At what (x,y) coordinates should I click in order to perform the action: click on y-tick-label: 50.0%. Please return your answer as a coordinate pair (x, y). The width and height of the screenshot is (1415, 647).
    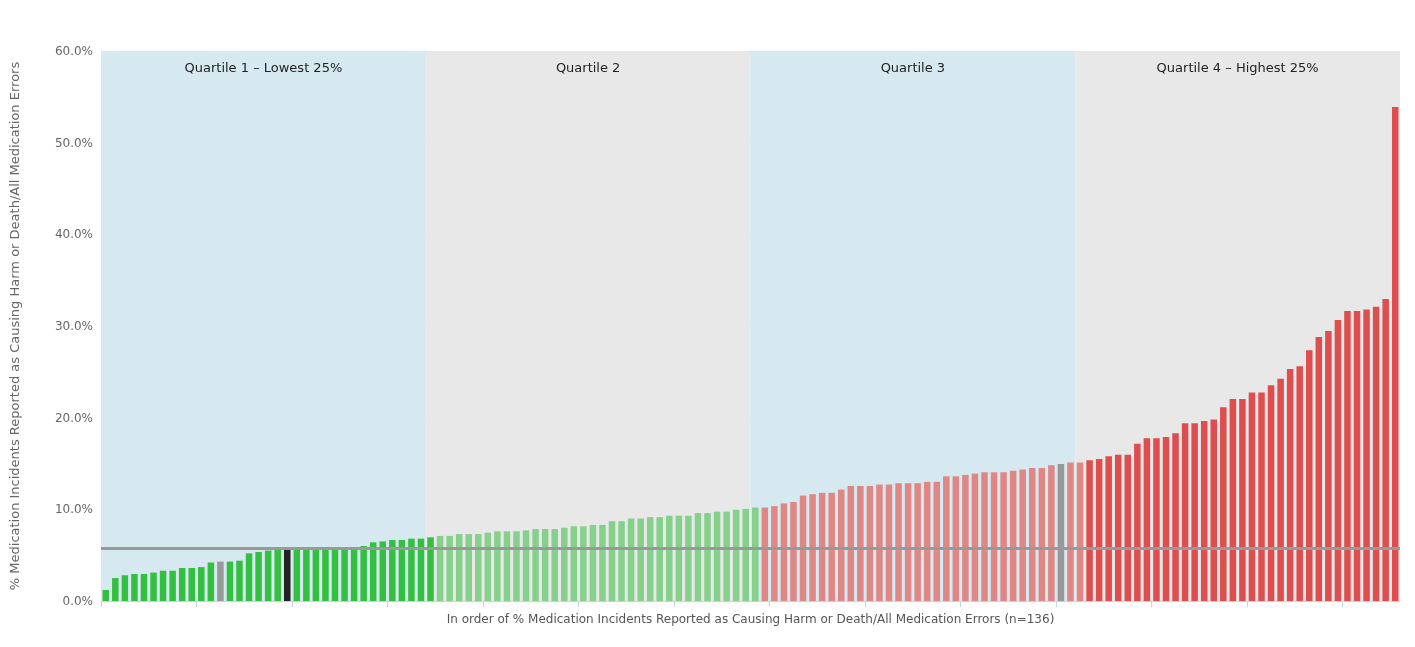
    Looking at the image, I should click on (73, 142).